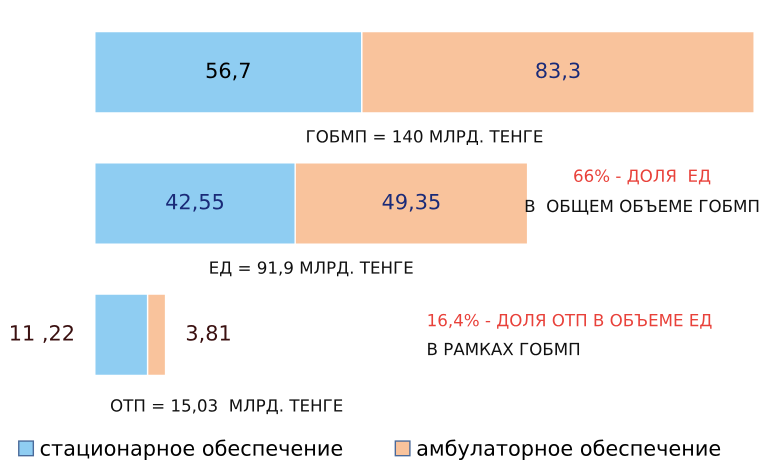 This screenshot has height=474, width=783. I want to click on data-label: 11 ,22, so click(42, 334).